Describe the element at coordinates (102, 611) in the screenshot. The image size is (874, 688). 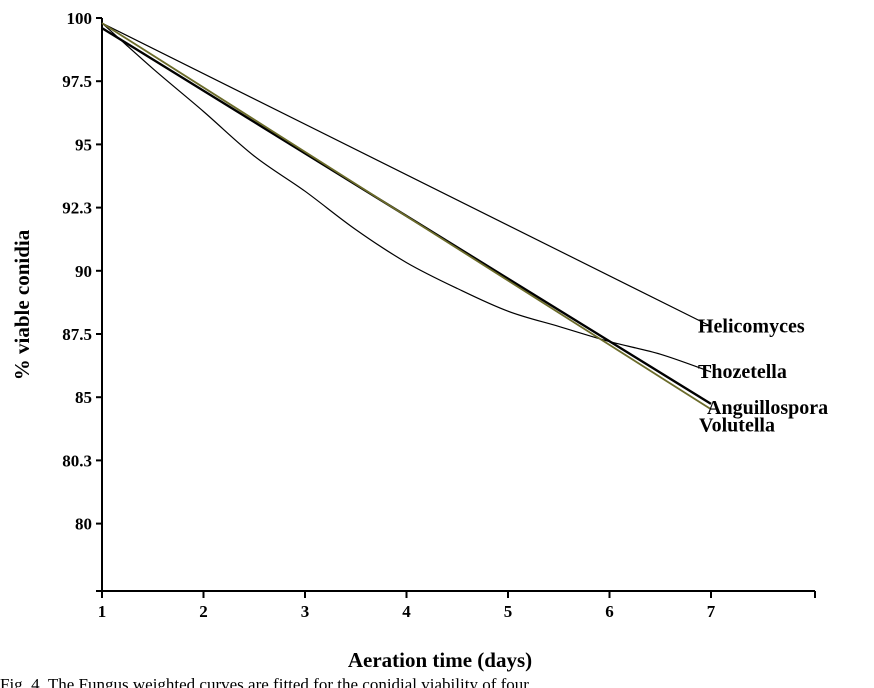
I see `x-tick-label: 1` at that location.